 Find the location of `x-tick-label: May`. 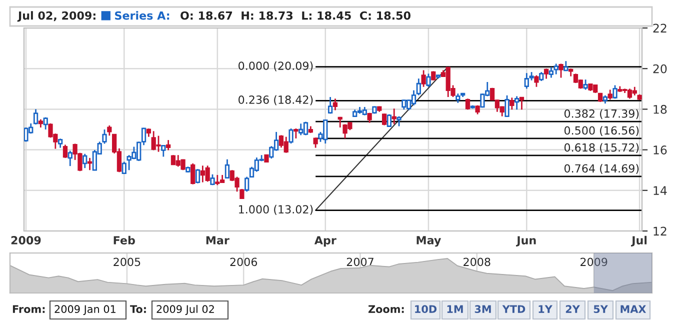

x-tick-label: May is located at coordinates (428, 241).